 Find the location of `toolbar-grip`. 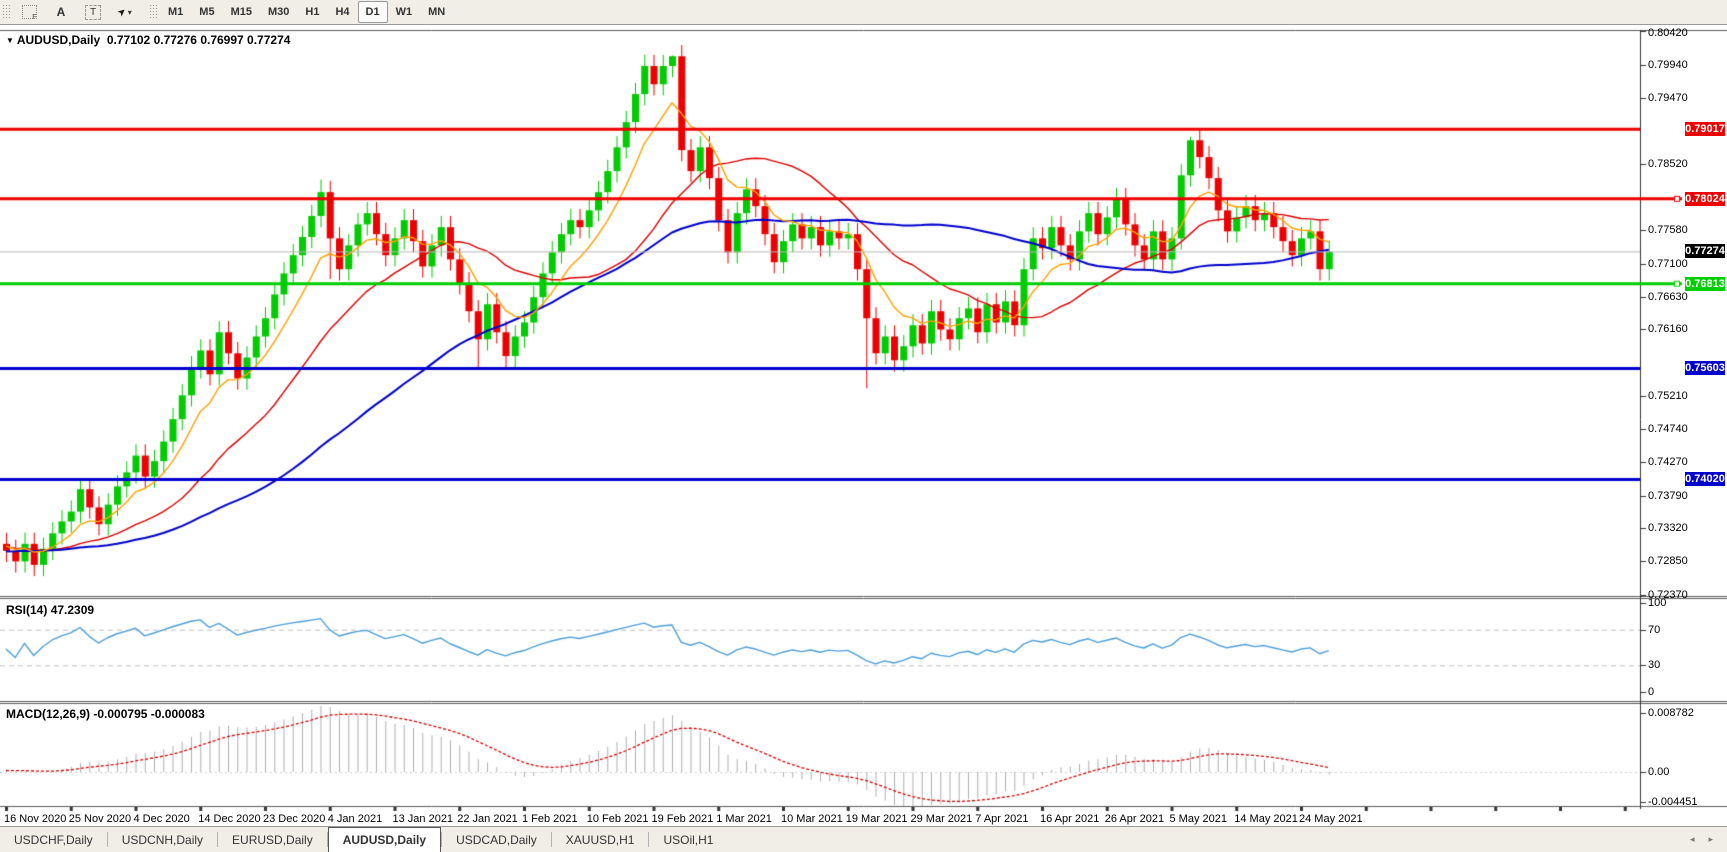

toolbar-grip is located at coordinates (6, 12).